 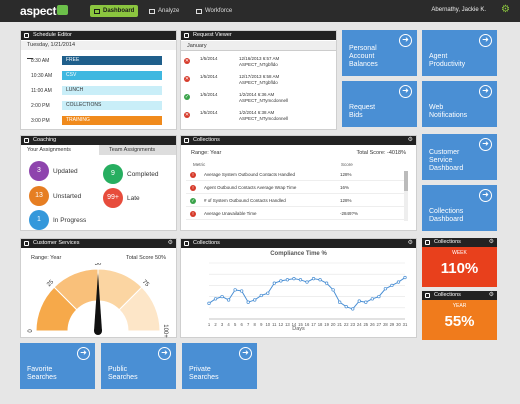 What do you see at coordinates (255, 324) in the screenshot?
I see `x-tick-label: 8` at bounding box center [255, 324].